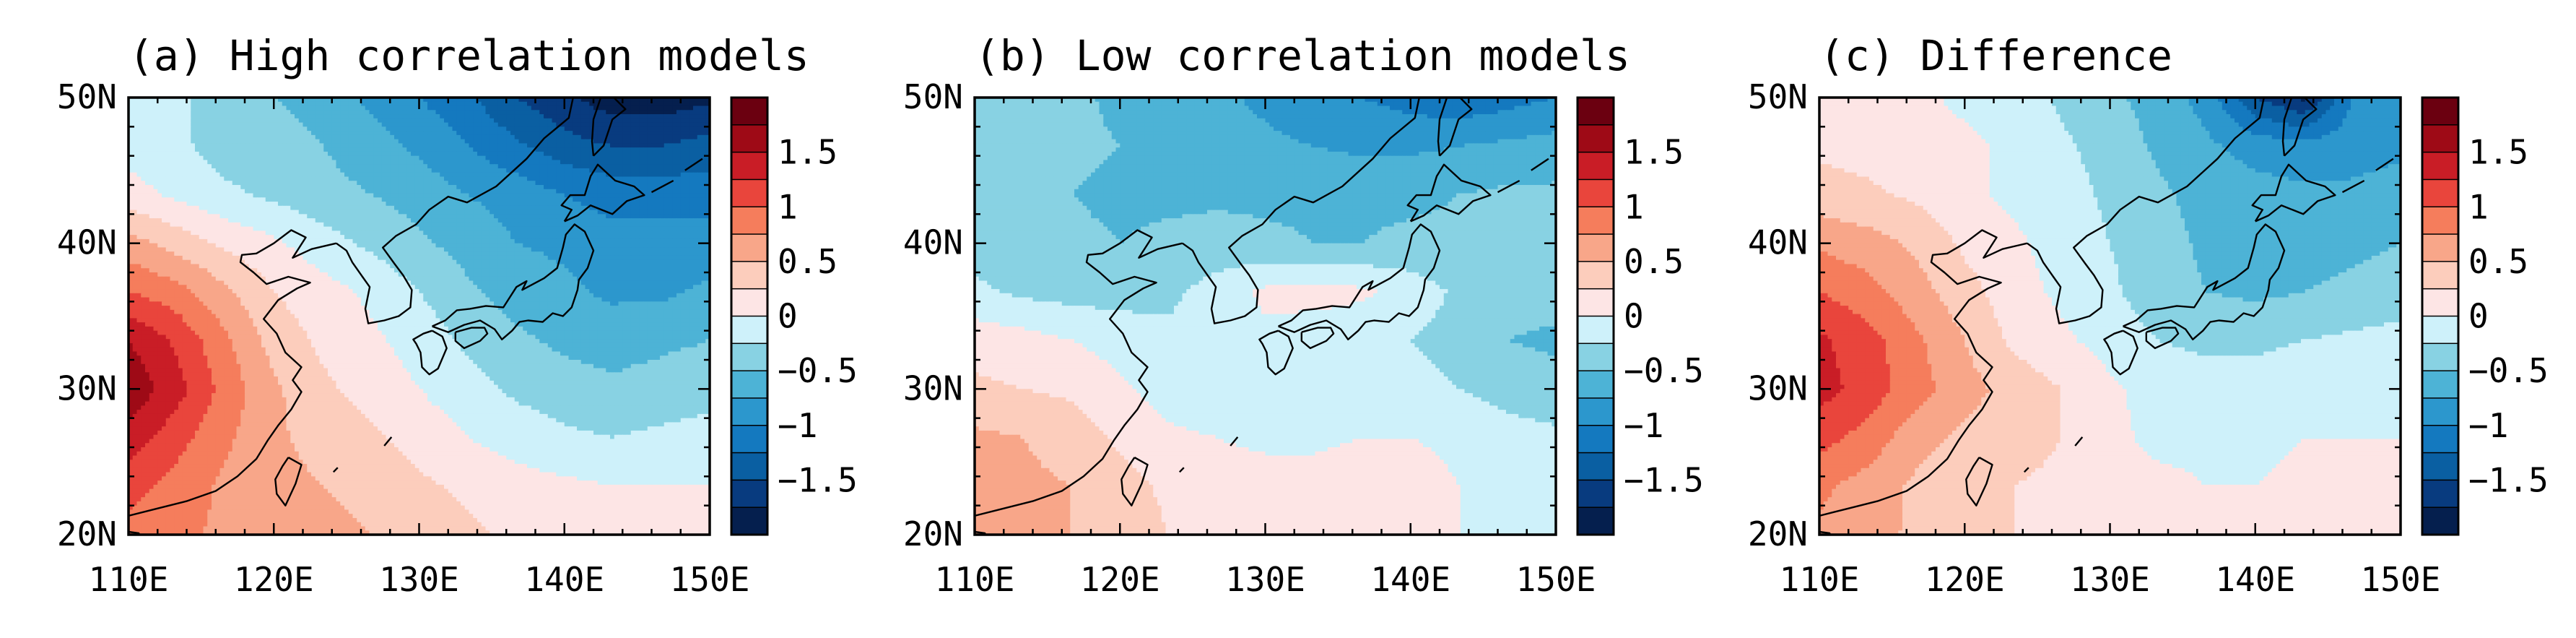 The height and width of the screenshot is (638, 2576). I want to click on panel-title: (c) Difference, so click(1995, 55).